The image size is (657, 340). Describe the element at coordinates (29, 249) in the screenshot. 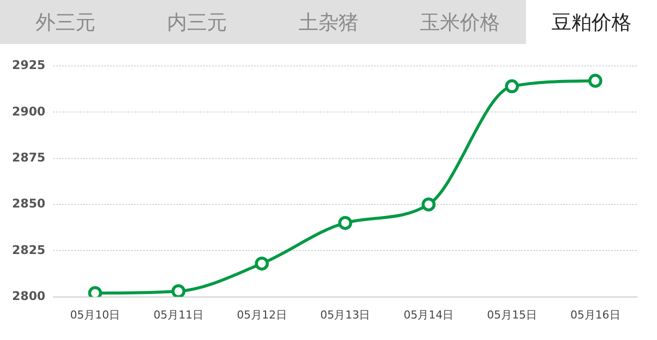

I see `y-tick-label: 2825` at that location.